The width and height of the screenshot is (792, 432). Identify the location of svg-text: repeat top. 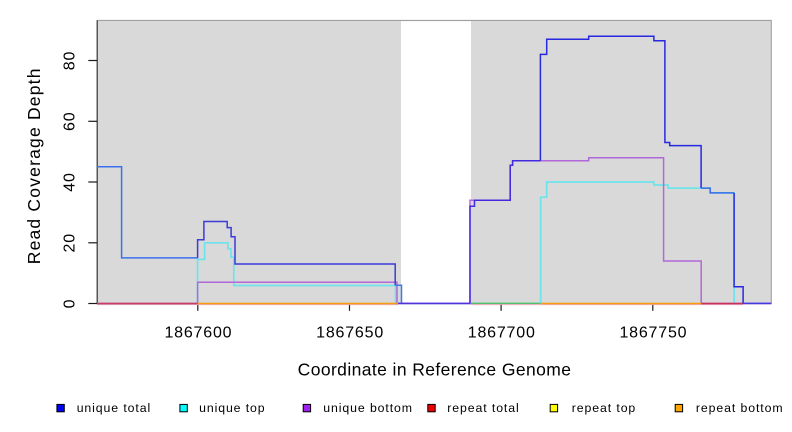
(604, 408).